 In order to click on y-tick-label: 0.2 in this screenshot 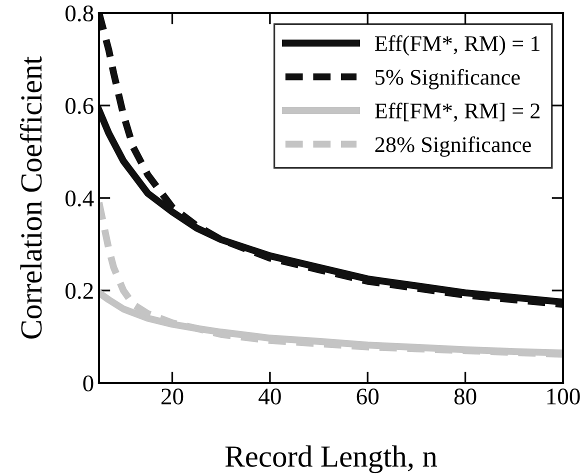, I will do `click(79, 291)`.